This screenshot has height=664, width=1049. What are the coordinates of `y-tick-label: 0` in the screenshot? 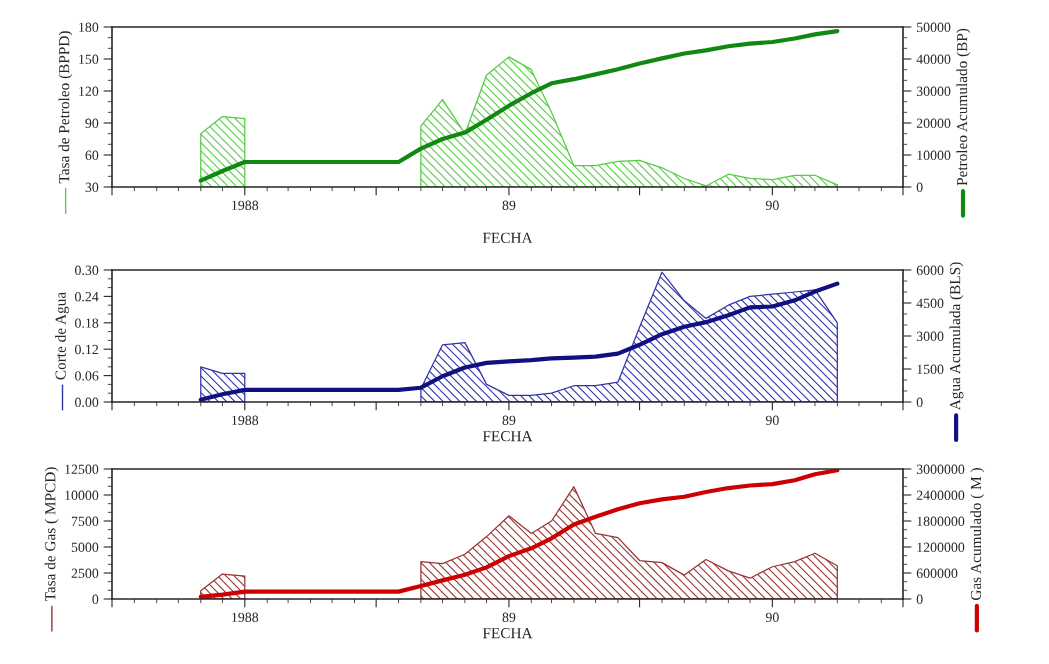 It's located at (95, 599).